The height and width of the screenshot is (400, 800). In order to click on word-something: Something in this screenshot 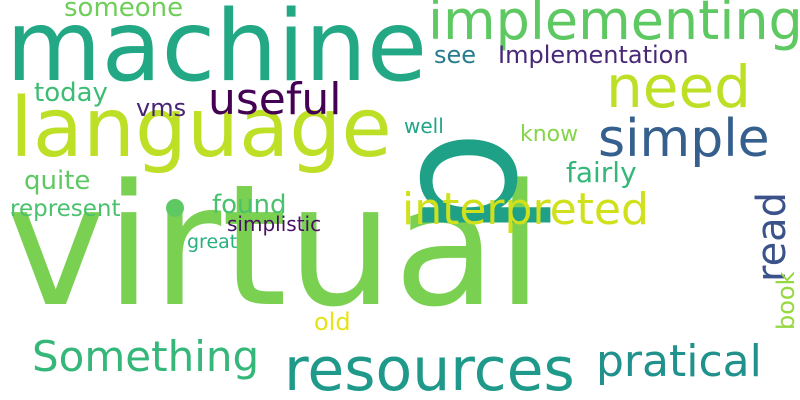, I will do `click(146, 356)`.